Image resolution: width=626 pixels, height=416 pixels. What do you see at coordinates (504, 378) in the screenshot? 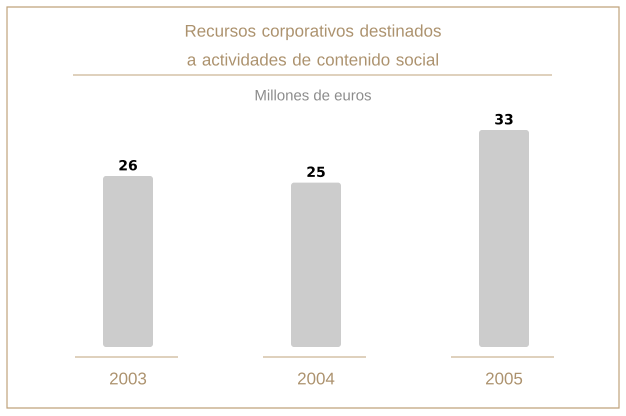
I see `x-tick-label: 2005` at bounding box center [504, 378].